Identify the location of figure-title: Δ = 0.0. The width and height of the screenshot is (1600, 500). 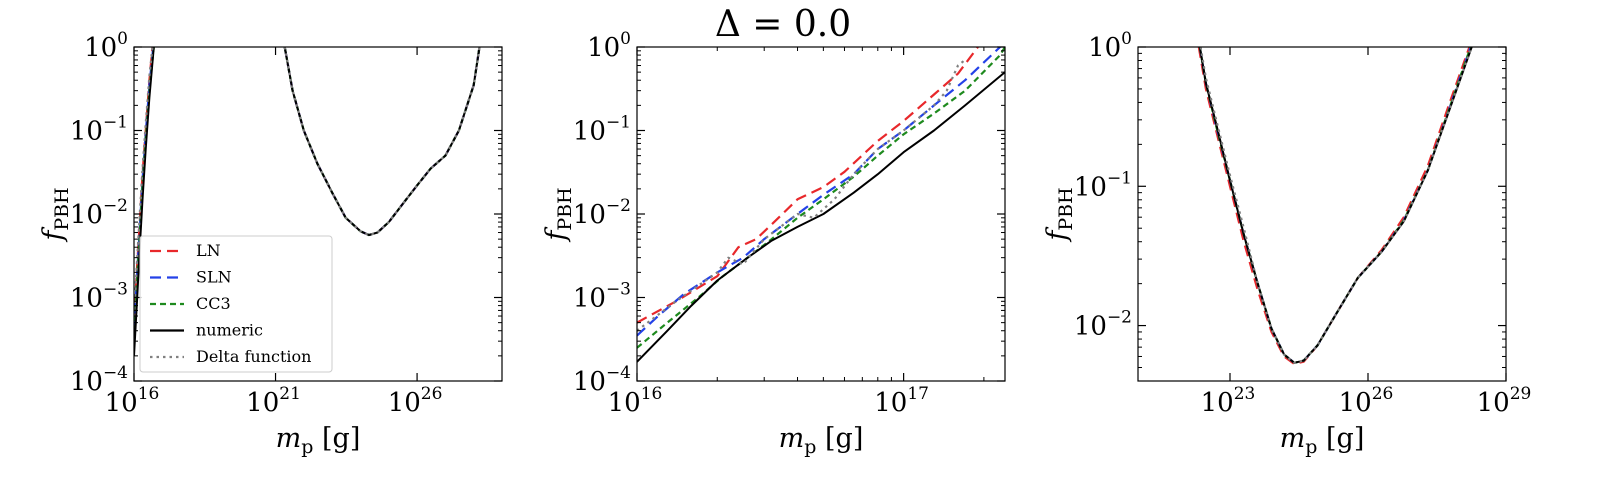
(783, 24).